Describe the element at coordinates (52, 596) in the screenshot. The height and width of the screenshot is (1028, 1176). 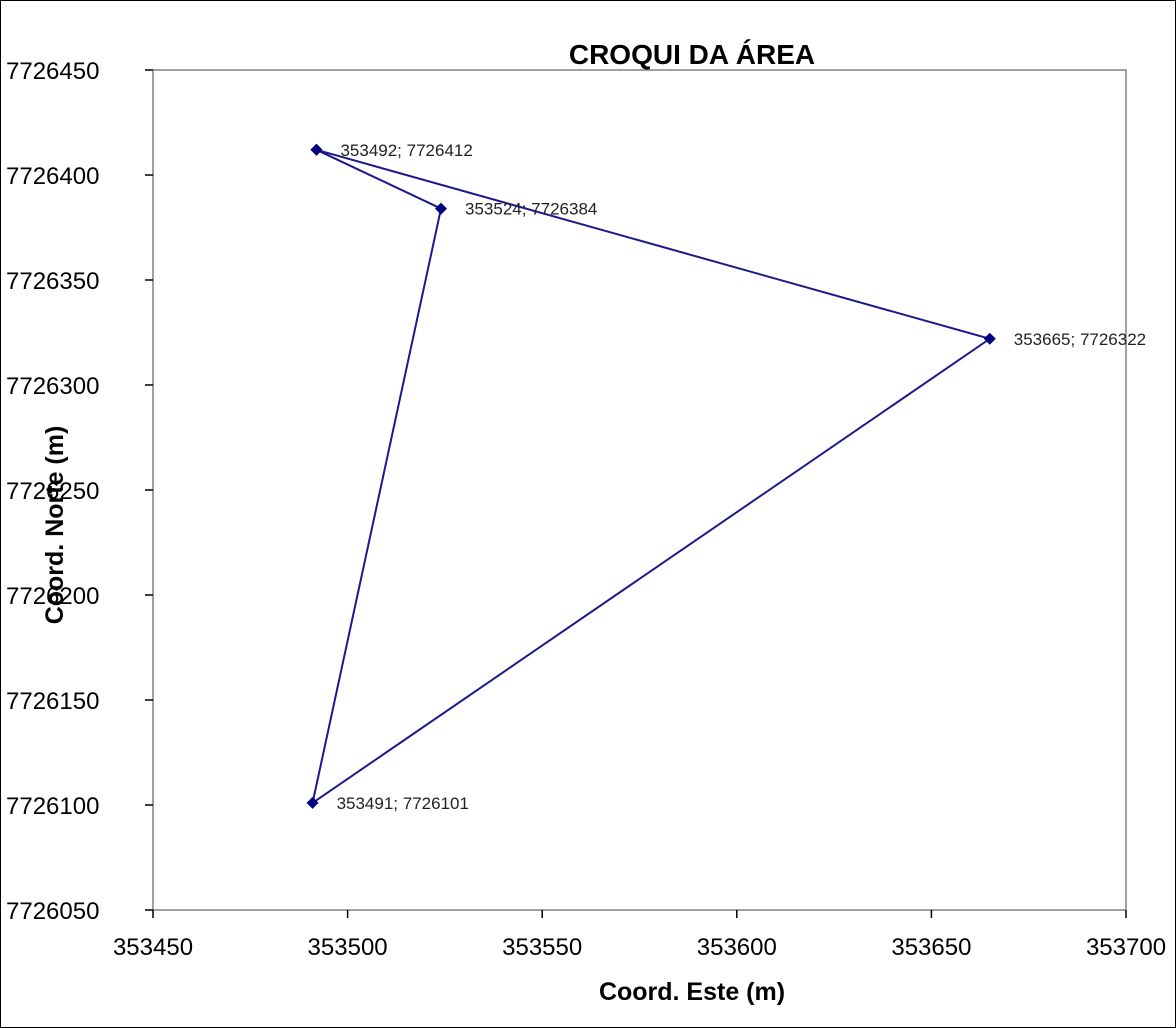
I see `y-tick-label: 7726200` at that location.